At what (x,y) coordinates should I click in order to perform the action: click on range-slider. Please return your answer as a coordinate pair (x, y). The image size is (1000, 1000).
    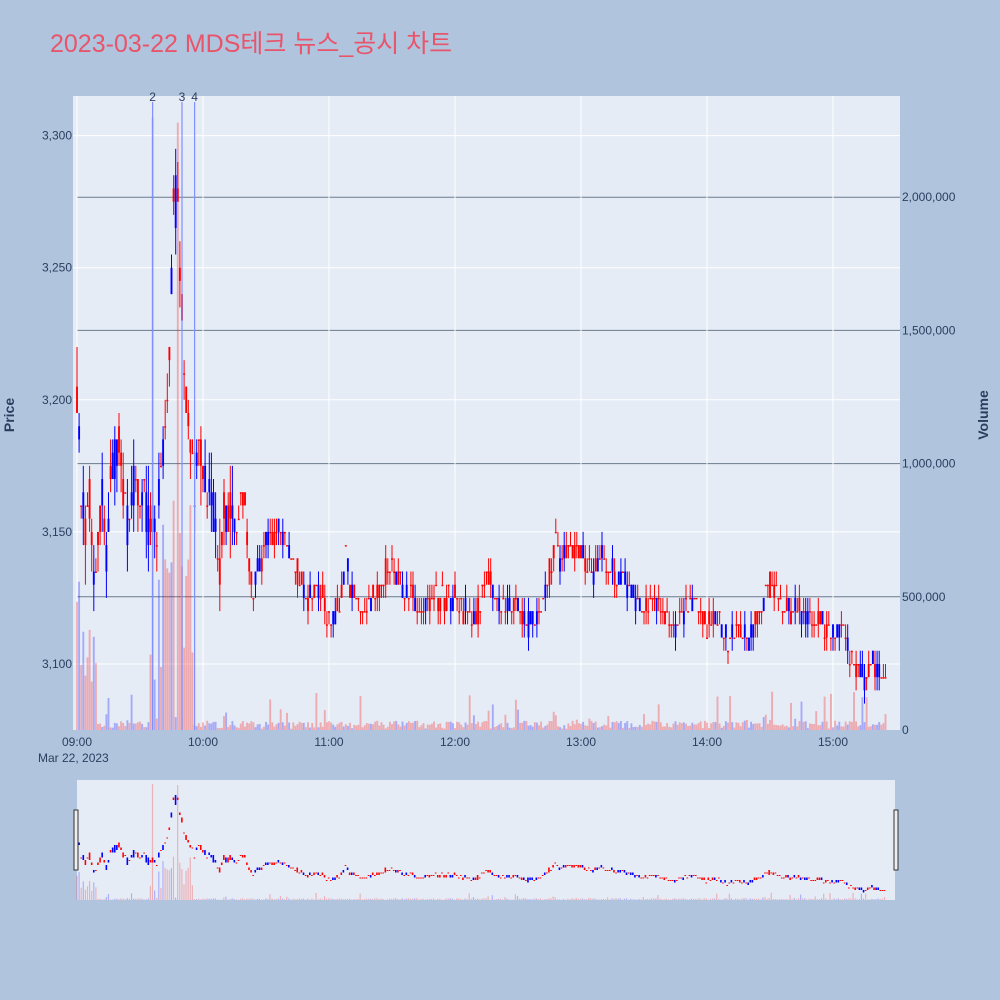
    Looking at the image, I should click on (486, 840).